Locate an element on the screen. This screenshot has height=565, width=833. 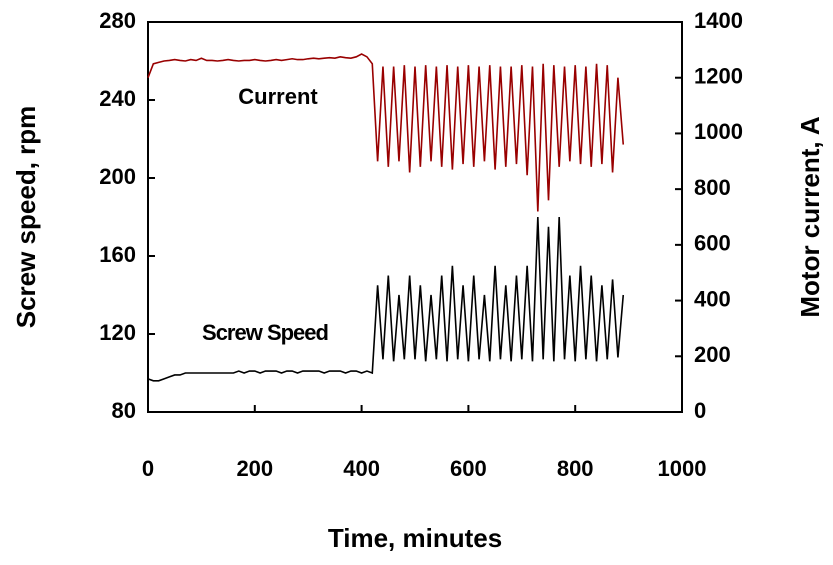
y2-tick-label: 1200 is located at coordinates (718, 76).